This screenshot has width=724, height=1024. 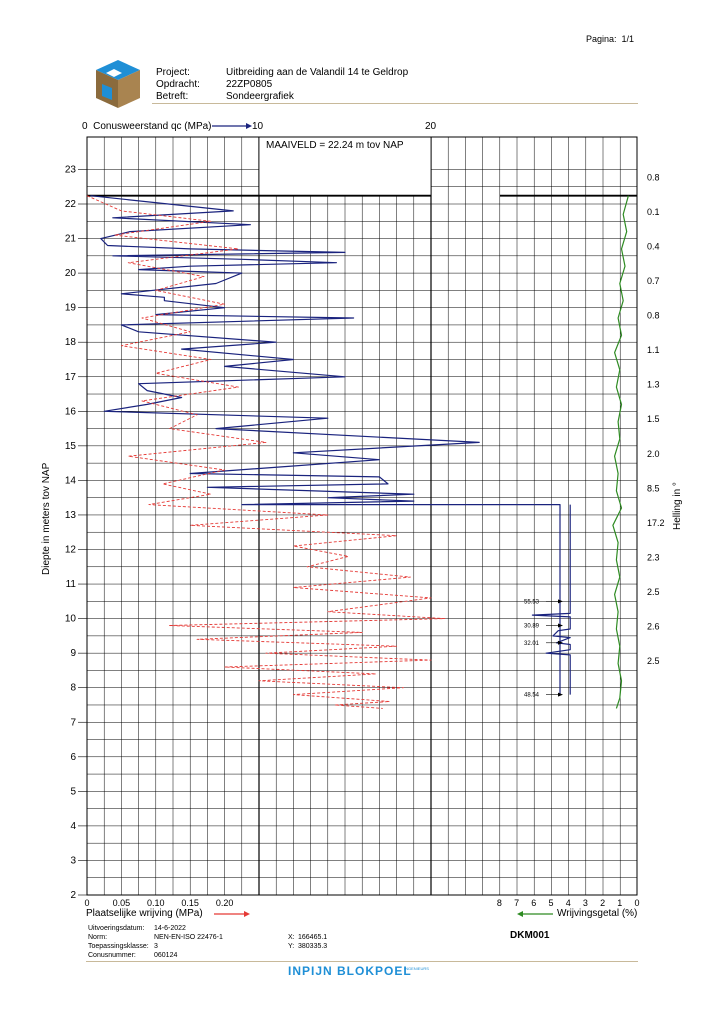 What do you see at coordinates (362, 961) in the screenshot?
I see `footer-divider` at bounding box center [362, 961].